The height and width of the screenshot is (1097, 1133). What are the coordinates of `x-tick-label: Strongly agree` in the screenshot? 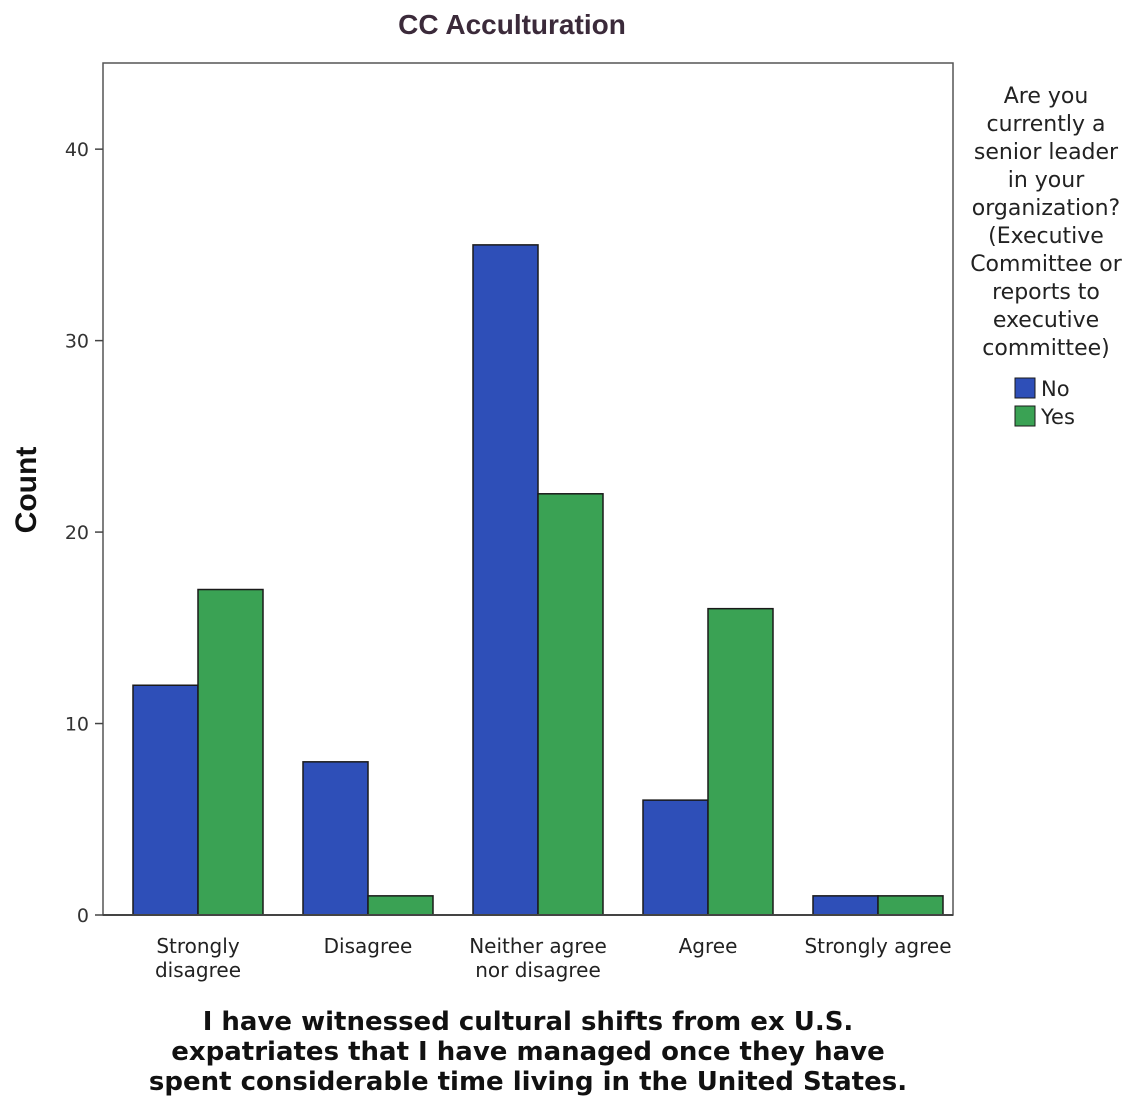 It's located at (877, 946).